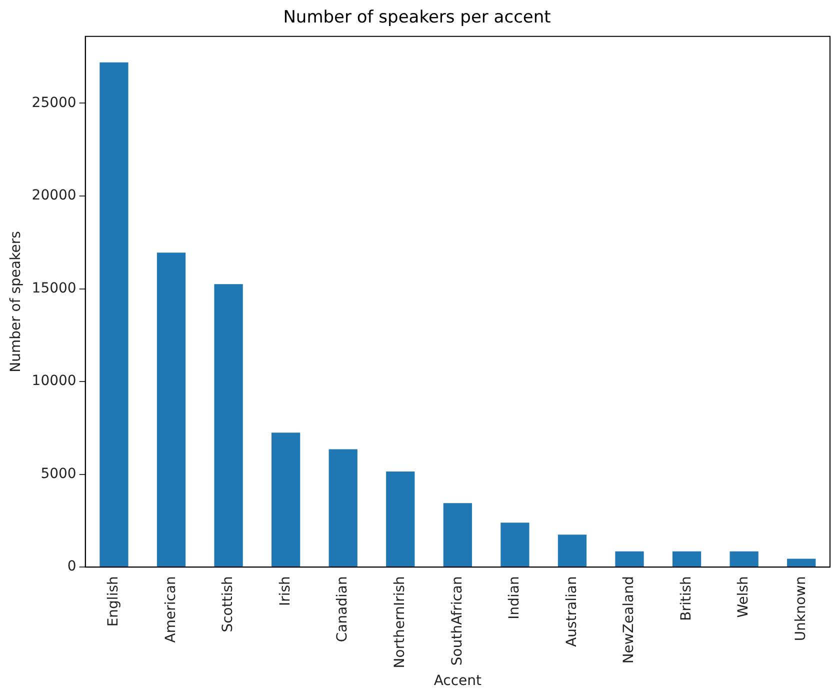 The height and width of the screenshot is (698, 834). I want to click on x-tick-label: English, so click(114, 601).